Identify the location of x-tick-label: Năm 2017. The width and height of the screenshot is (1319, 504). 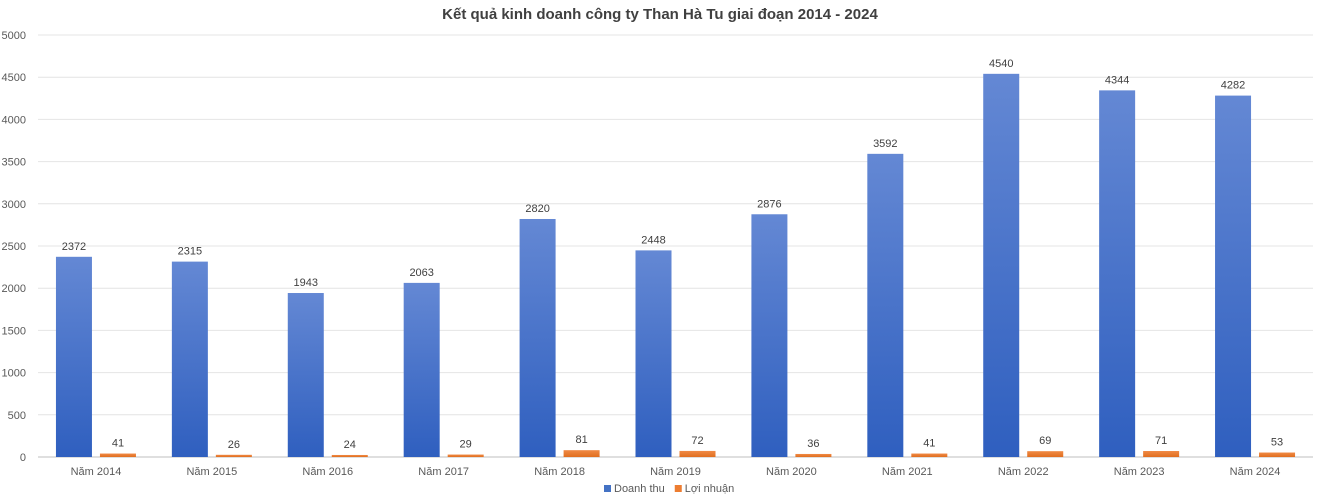
(443, 472).